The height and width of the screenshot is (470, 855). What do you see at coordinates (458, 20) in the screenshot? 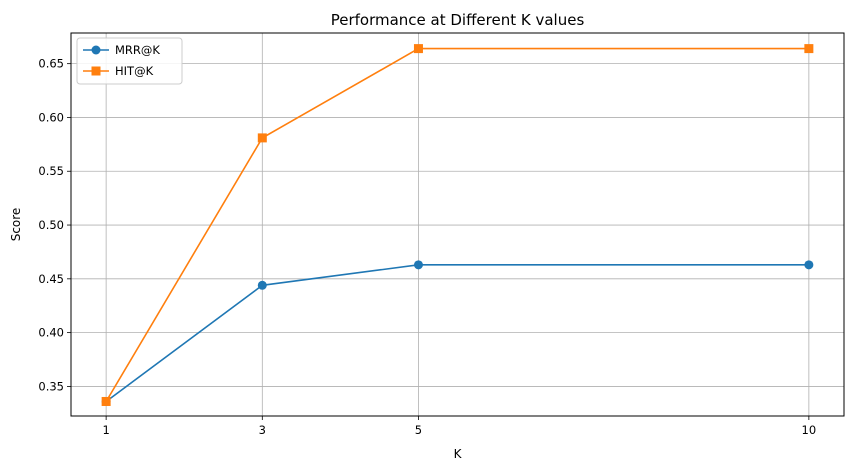
I see `chart-title: Performance at Different K values` at bounding box center [458, 20].